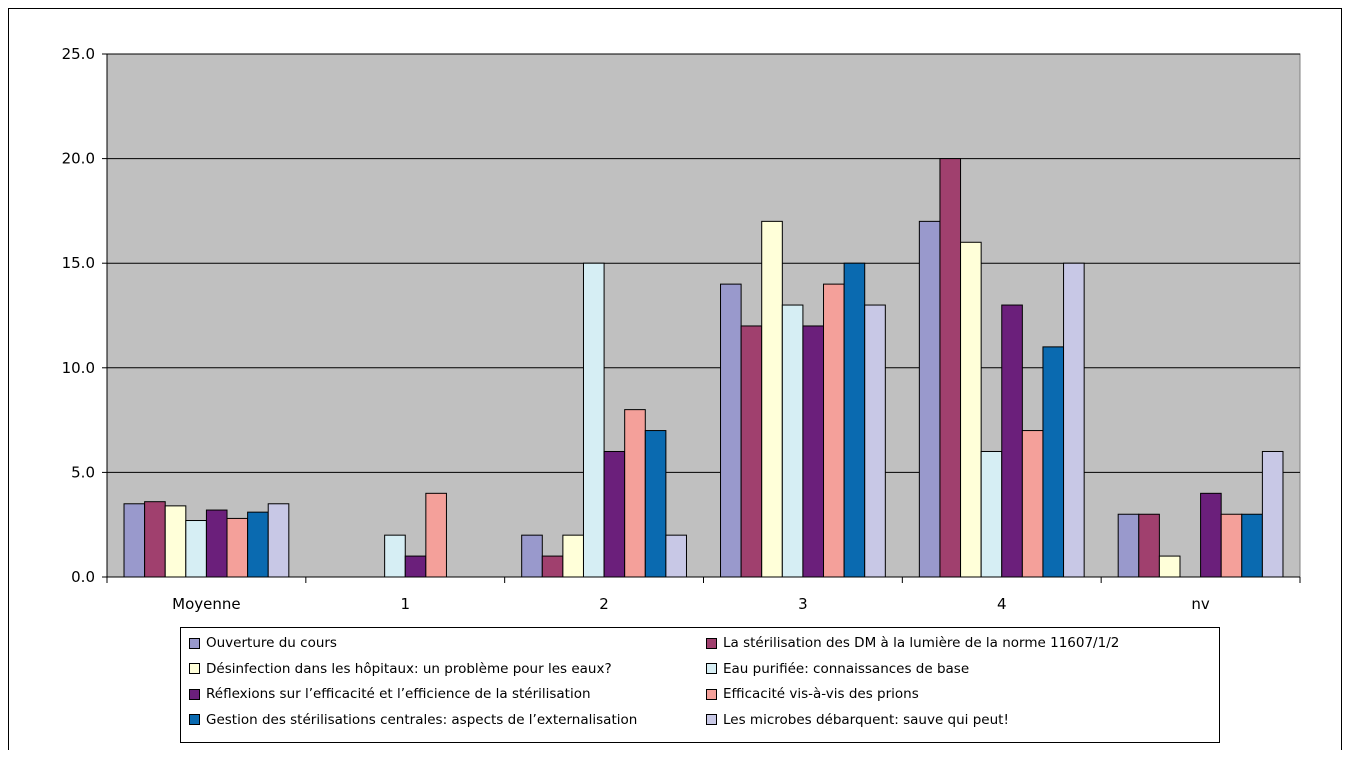 The image size is (1350, 758). What do you see at coordinates (83, 472) in the screenshot?
I see `y-tick-label: 5.0` at bounding box center [83, 472].